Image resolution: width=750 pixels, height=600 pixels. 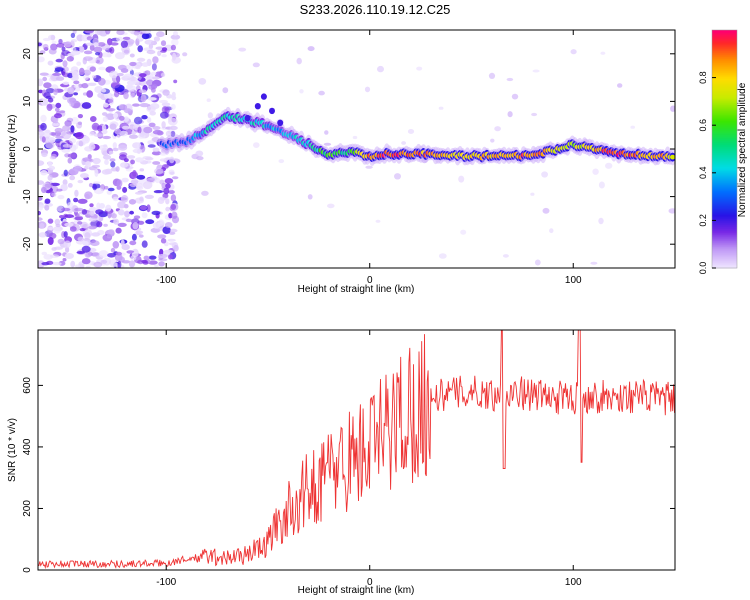 I want to click on colorbar-label: Normalized spectral amplitude, so click(x=742, y=149).